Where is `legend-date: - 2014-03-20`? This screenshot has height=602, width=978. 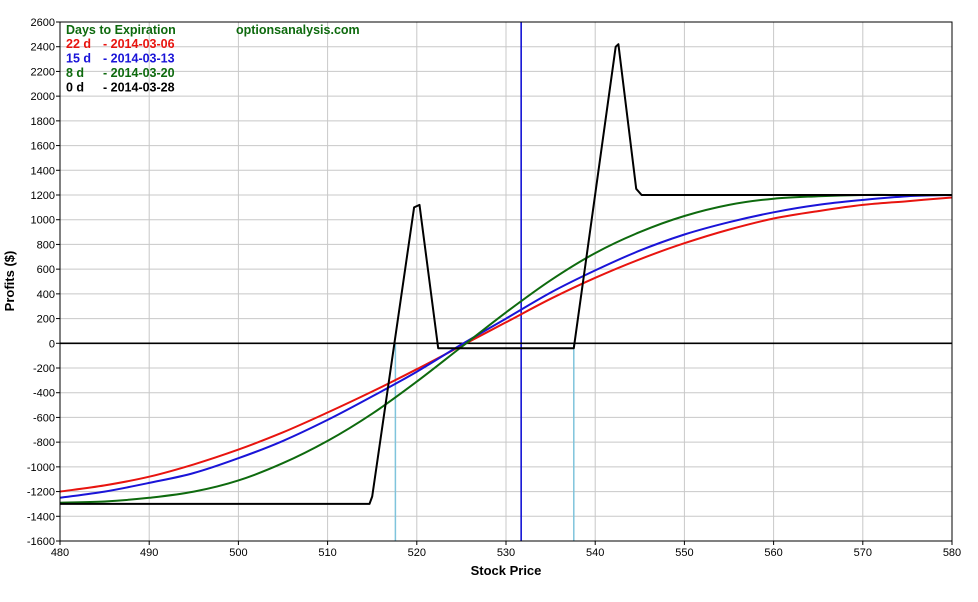
legend-date: - 2014-03-20 is located at coordinates (139, 73).